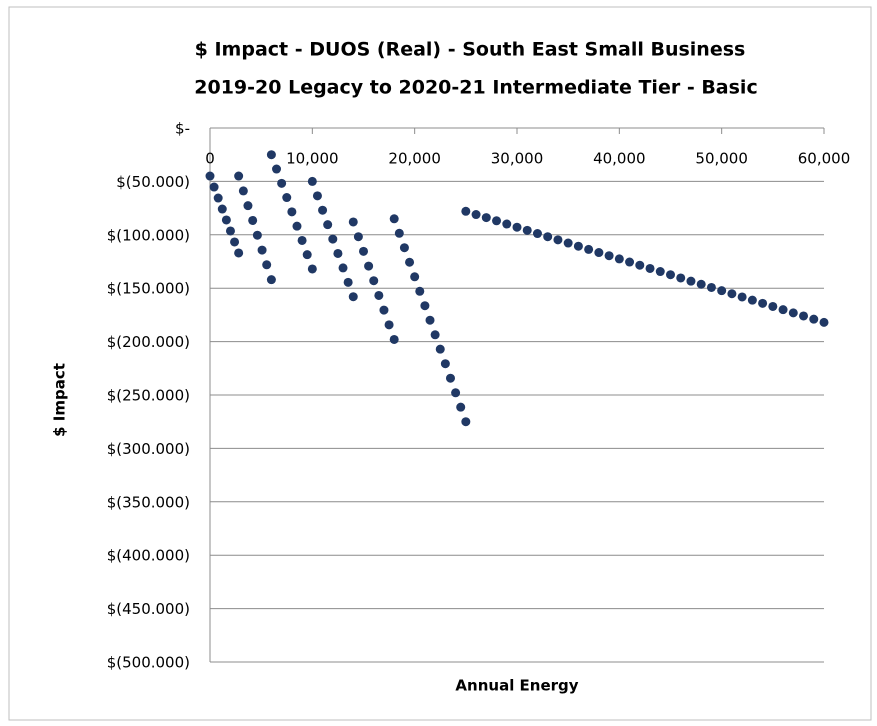 The height and width of the screenshot is (726, 877). What do you see at coordinates (60, 400) in the screenshot?
I see `y-axis-title: $ Impact` at bounding box center [60, 400].